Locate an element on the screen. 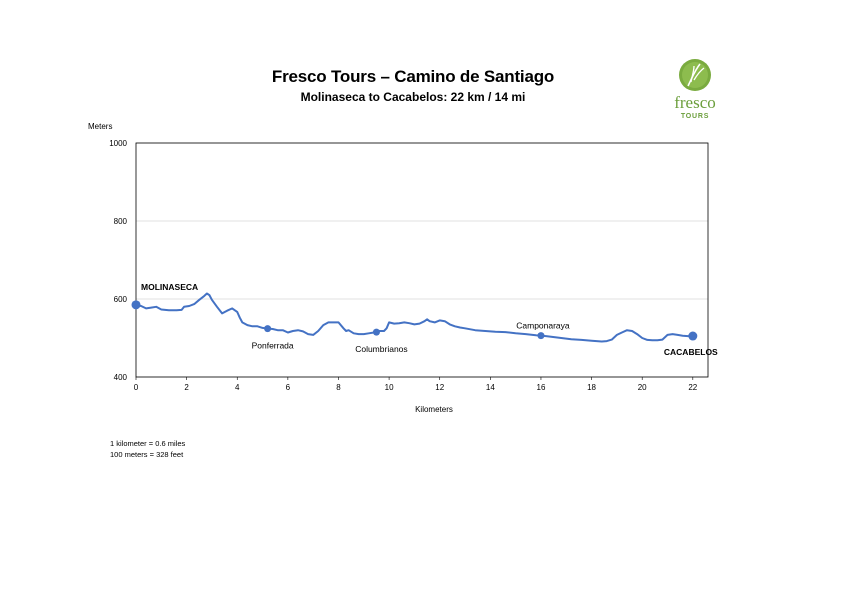 The height and width of the screenshot is (595, 841). y-tick-label: 1000 is located at coordinates (118, 143).